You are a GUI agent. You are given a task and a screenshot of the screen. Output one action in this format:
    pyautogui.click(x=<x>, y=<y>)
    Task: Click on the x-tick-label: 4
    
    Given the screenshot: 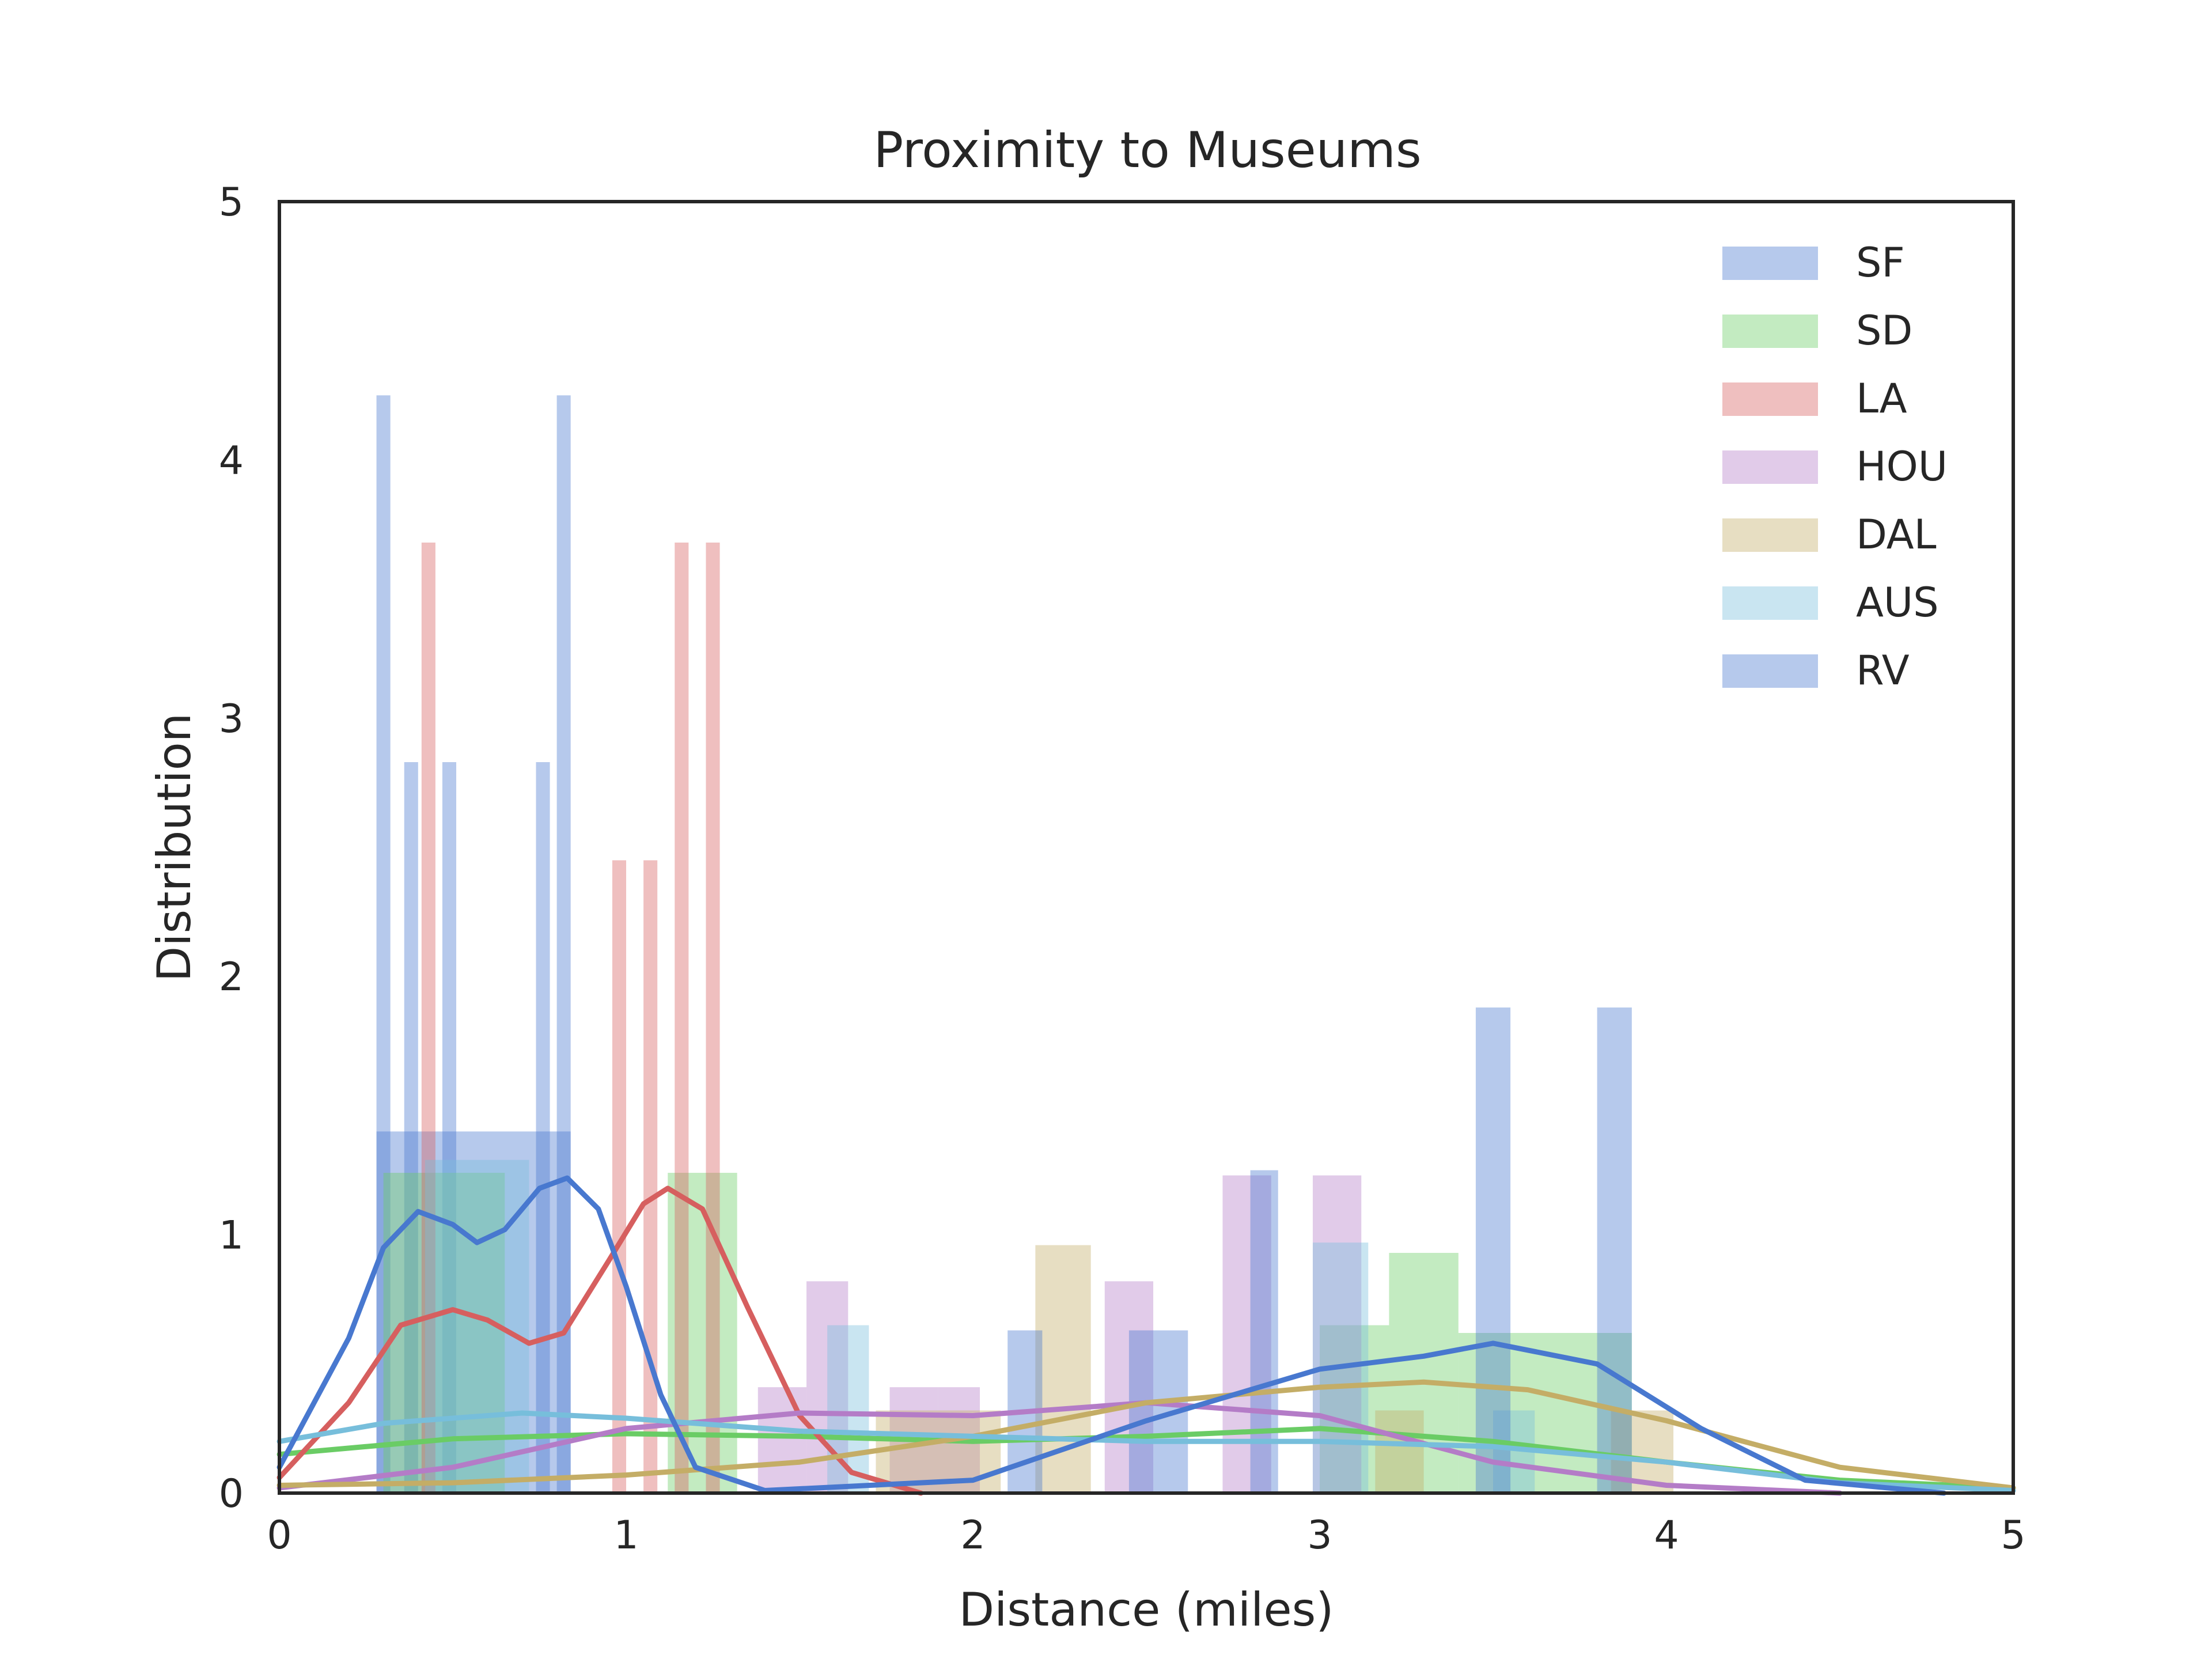 What is the action you would take?
    pyautogui.click(x=1666, y=1535)
    